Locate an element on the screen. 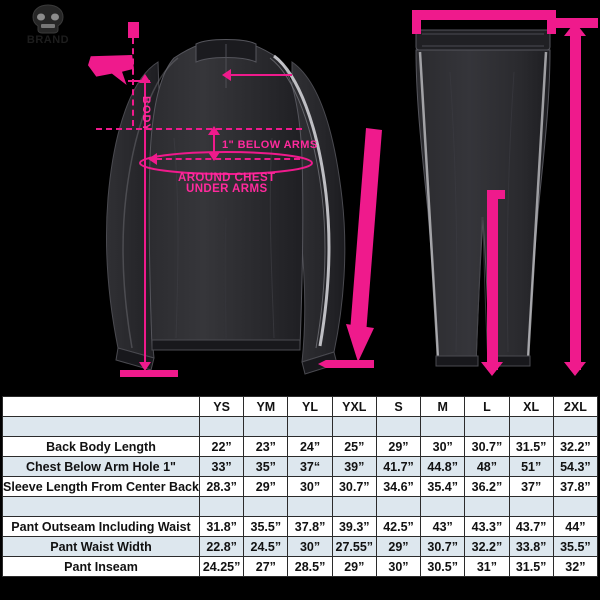  table-cell: 37” is located at coordinates (531, 486).